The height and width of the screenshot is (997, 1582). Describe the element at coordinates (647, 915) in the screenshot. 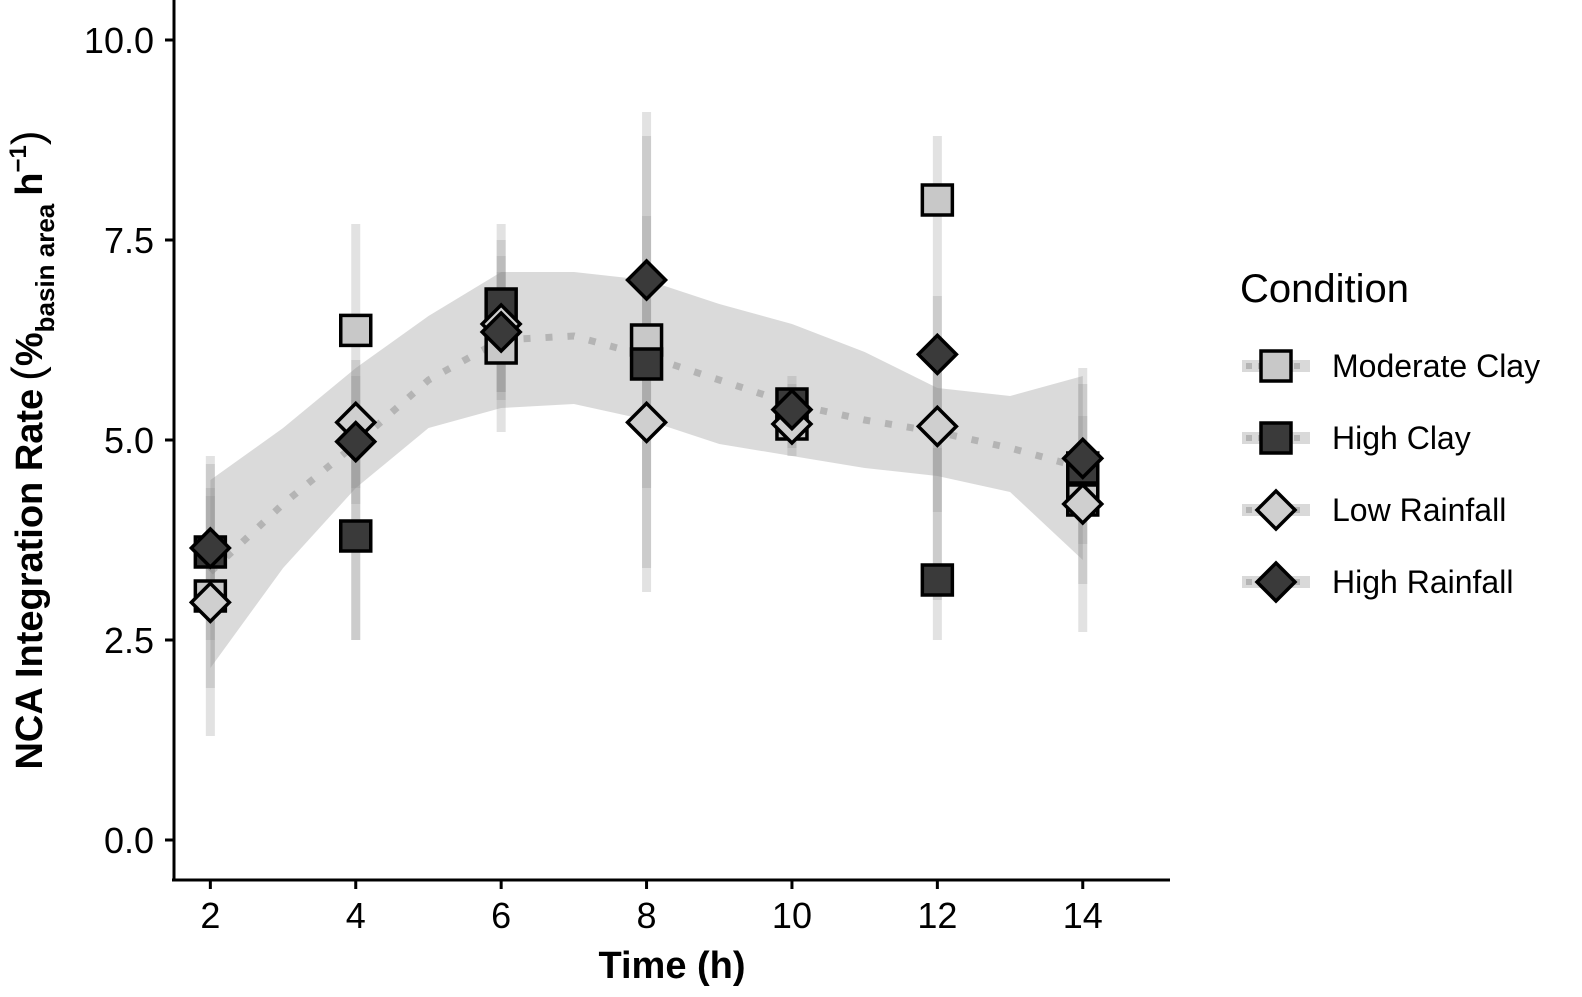

I see `x-tick-label: 8` at that location.